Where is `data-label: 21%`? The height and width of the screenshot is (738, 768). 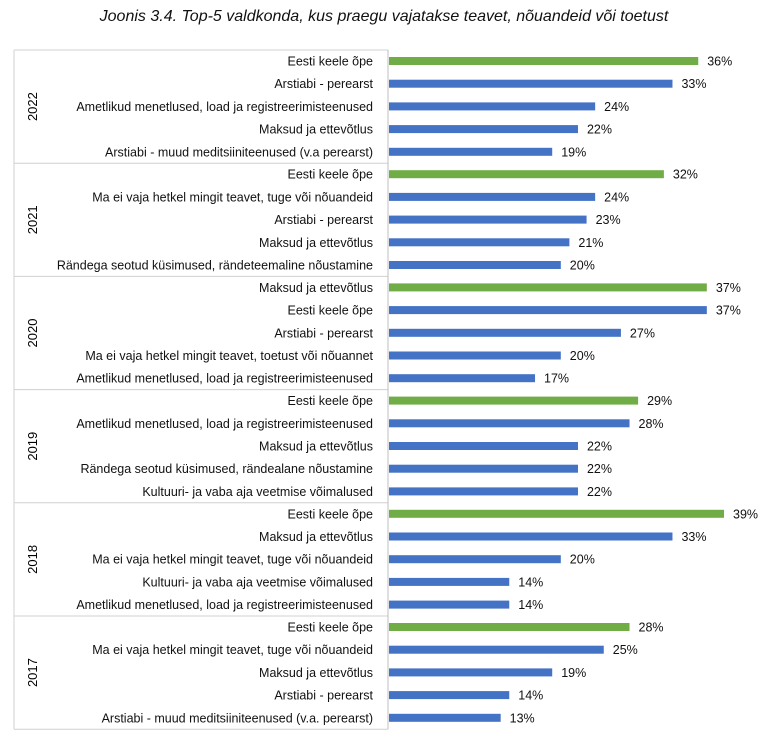
data-label: 21% is located at coordinates (590, 243).